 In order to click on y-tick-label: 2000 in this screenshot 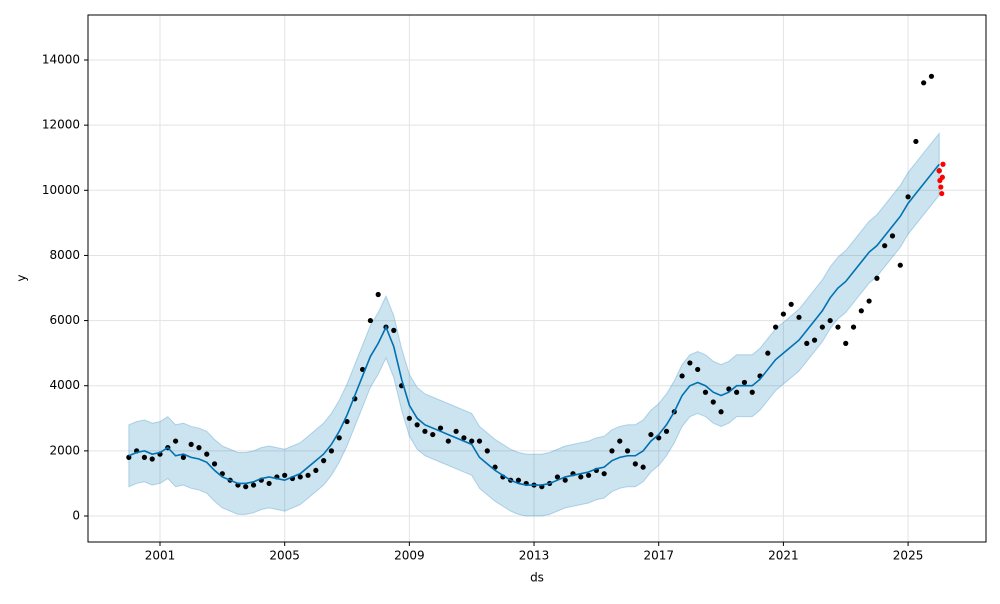, I will do `click(64, 450)`.